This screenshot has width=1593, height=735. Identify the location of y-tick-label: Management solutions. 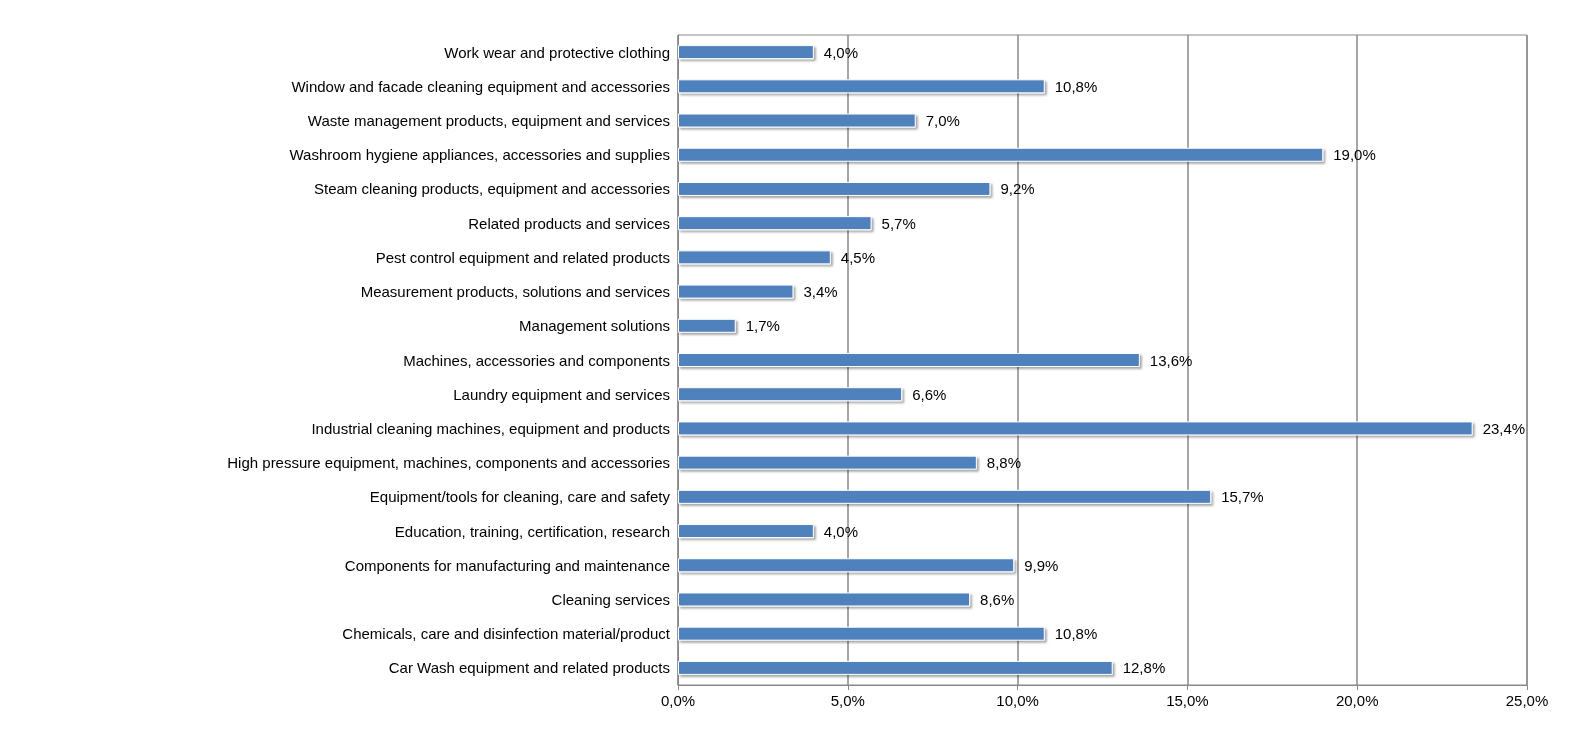
(594, 326).